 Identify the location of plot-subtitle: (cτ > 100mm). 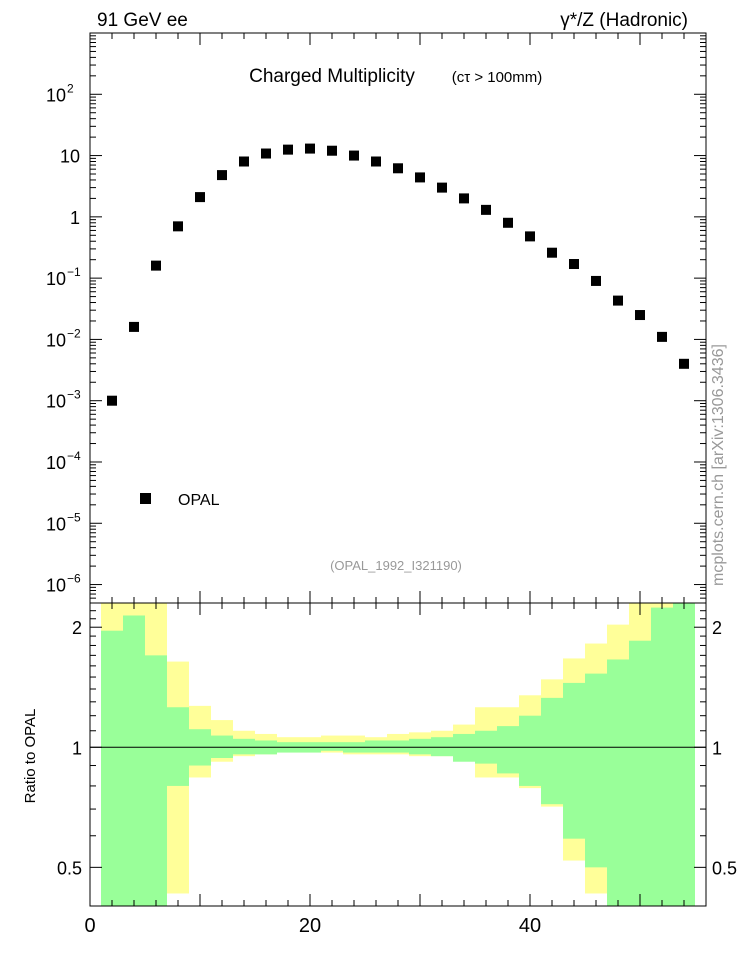
(497, 77).